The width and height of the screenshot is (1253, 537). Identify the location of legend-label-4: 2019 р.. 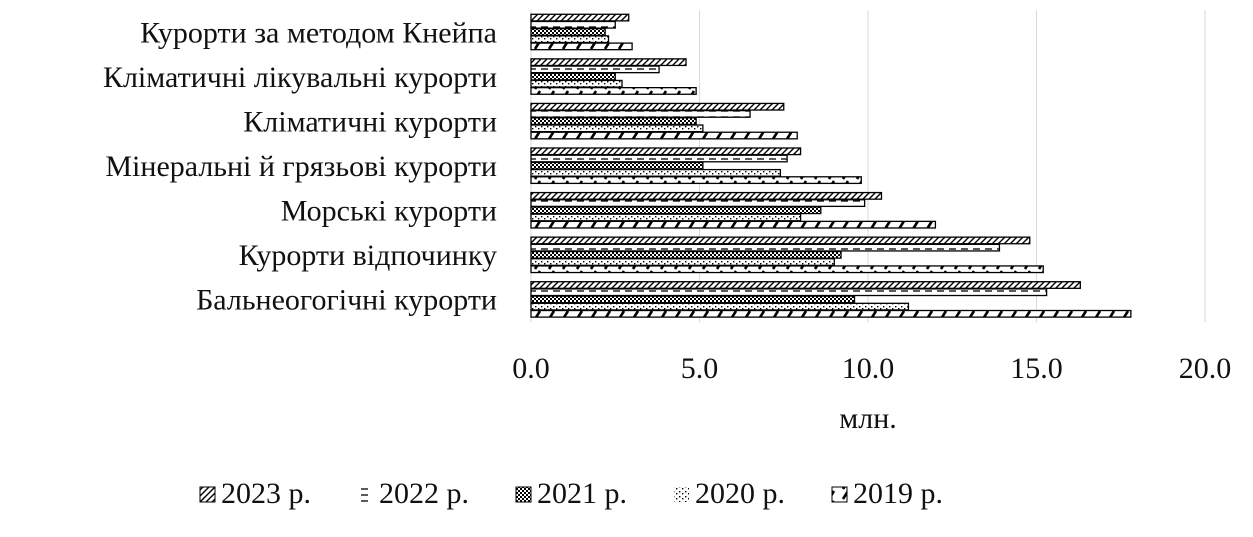
(898, 493).